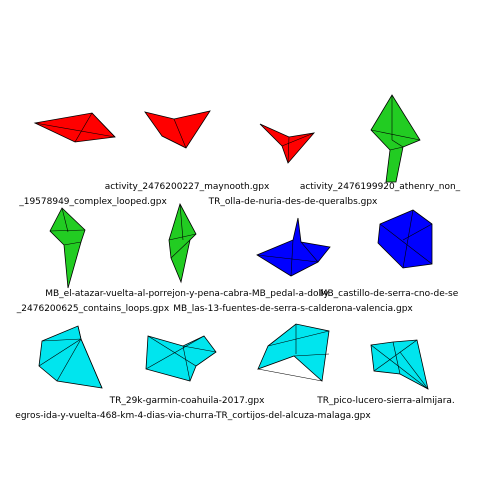 This screenshot has height=480, width=480. Describe the element at coordinates (380, 187) in the screenshot. I see `label-athenry: activity_2476199920_athenry_non_` at that location.